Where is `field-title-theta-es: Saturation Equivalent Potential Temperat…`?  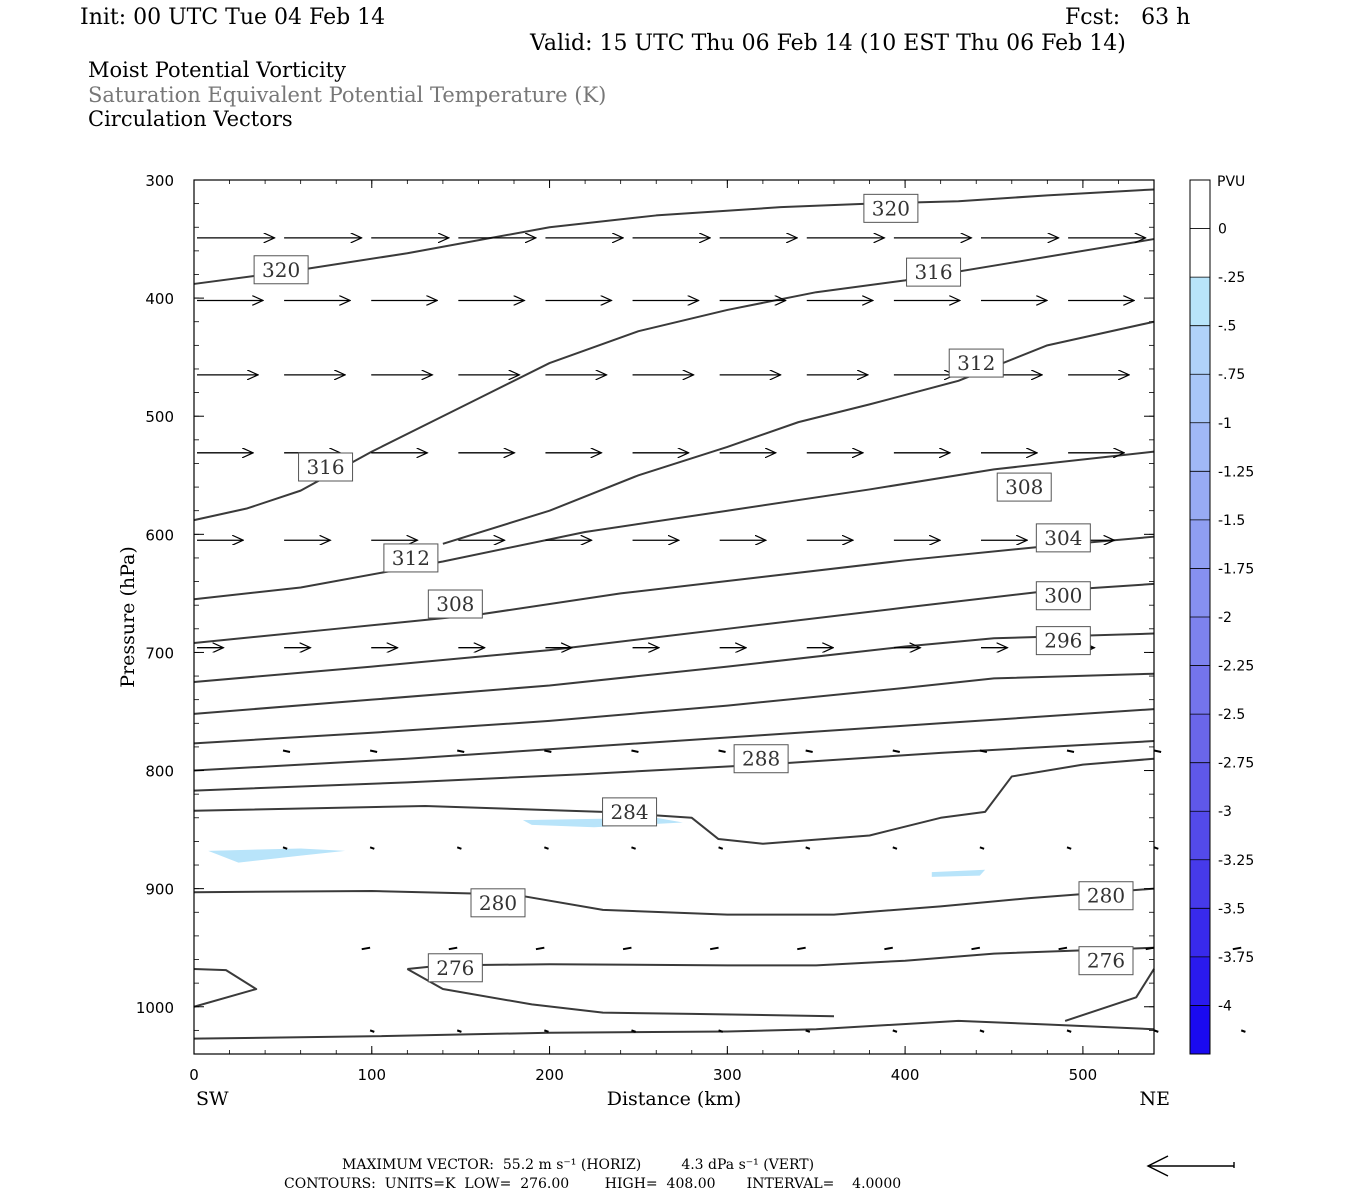 field-title-theta-es: Saturation Equivalent Potential Temperat… is located at coordinates (347, 95).